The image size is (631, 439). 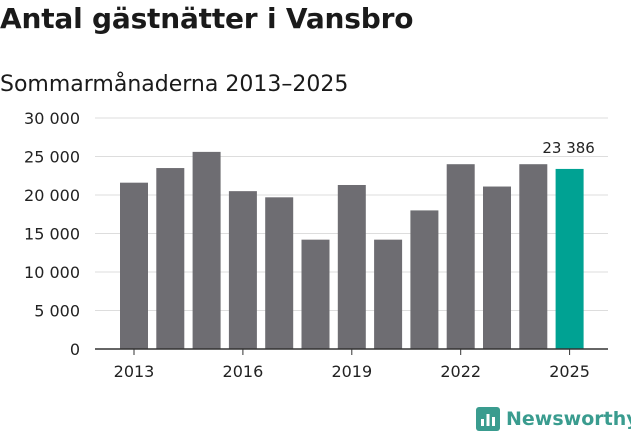 What do you see at coordinates (351, 266) in the screenshot?
I see `bar-2019` at bounding box center [351, 266].